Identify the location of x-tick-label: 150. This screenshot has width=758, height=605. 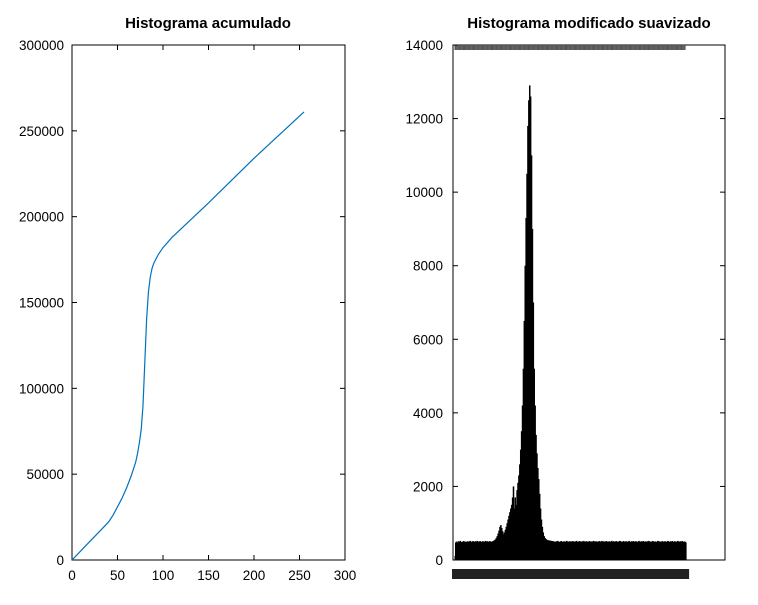
(208, 575).